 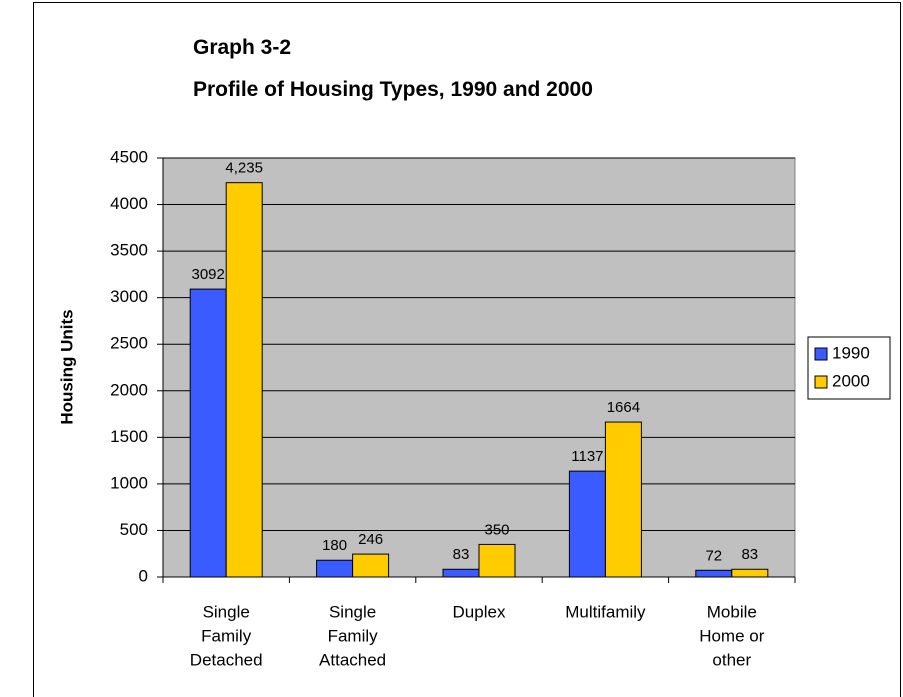 What do you see at coordinates (129, 250) in the screenshot?
I see `y-tick-label: 3500` at bounding box center [129, 250].